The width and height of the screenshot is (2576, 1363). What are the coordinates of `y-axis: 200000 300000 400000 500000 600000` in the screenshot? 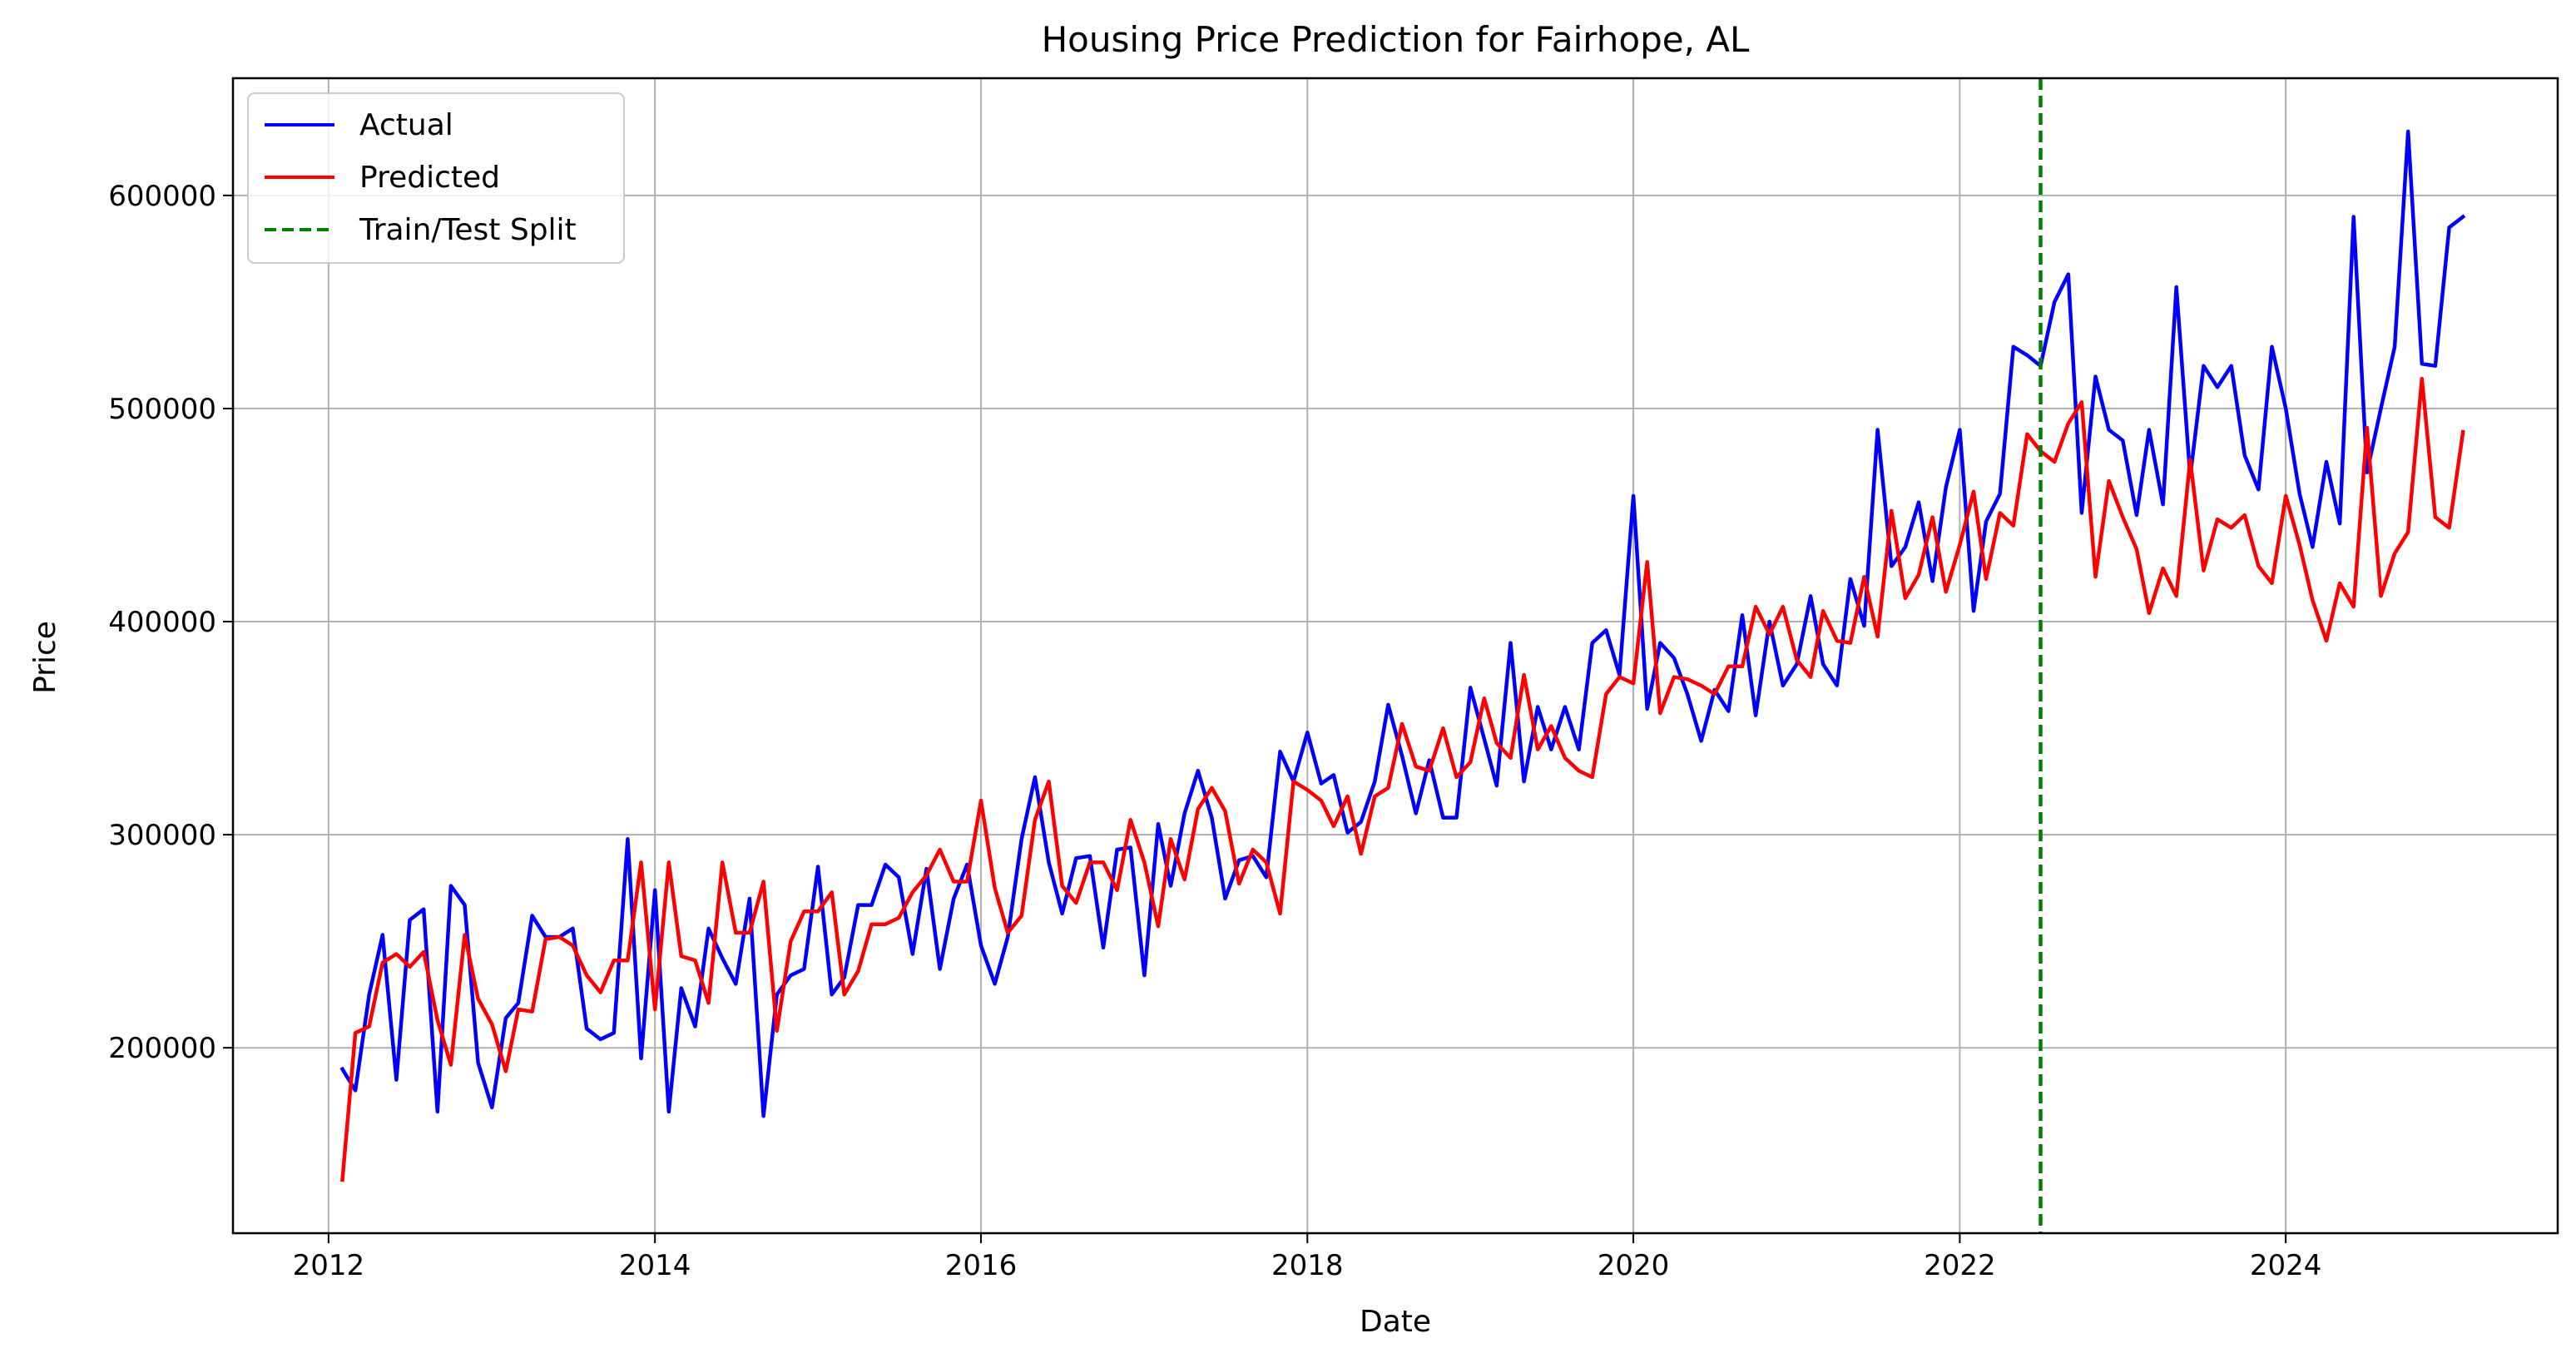 It's located at (171, 623).